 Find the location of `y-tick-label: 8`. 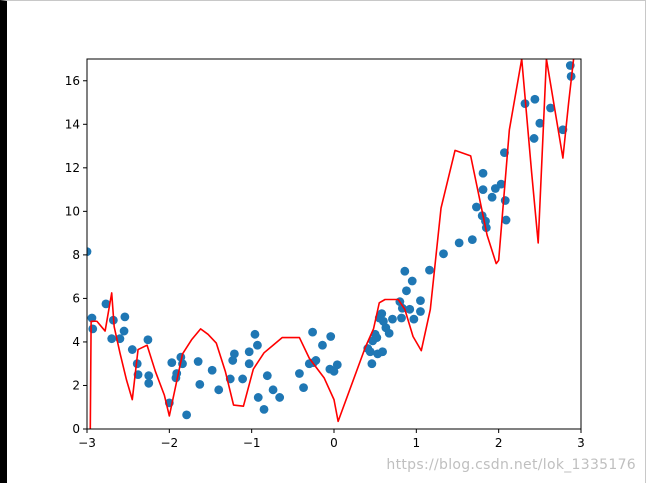

y-tick-label: 8 is located at coordinates (76, 255).